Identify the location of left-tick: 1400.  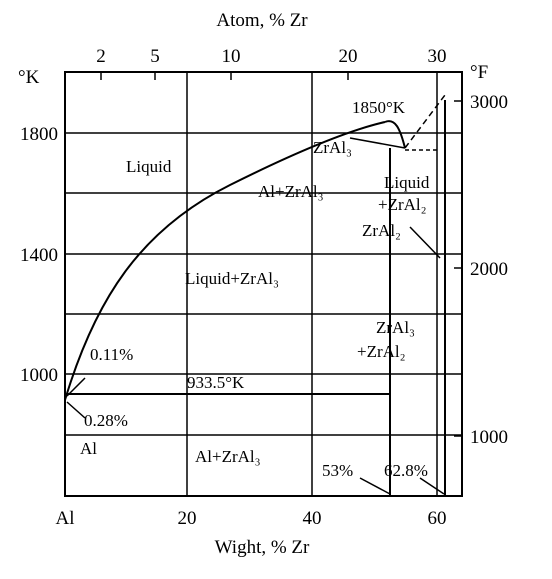
(39, 255).